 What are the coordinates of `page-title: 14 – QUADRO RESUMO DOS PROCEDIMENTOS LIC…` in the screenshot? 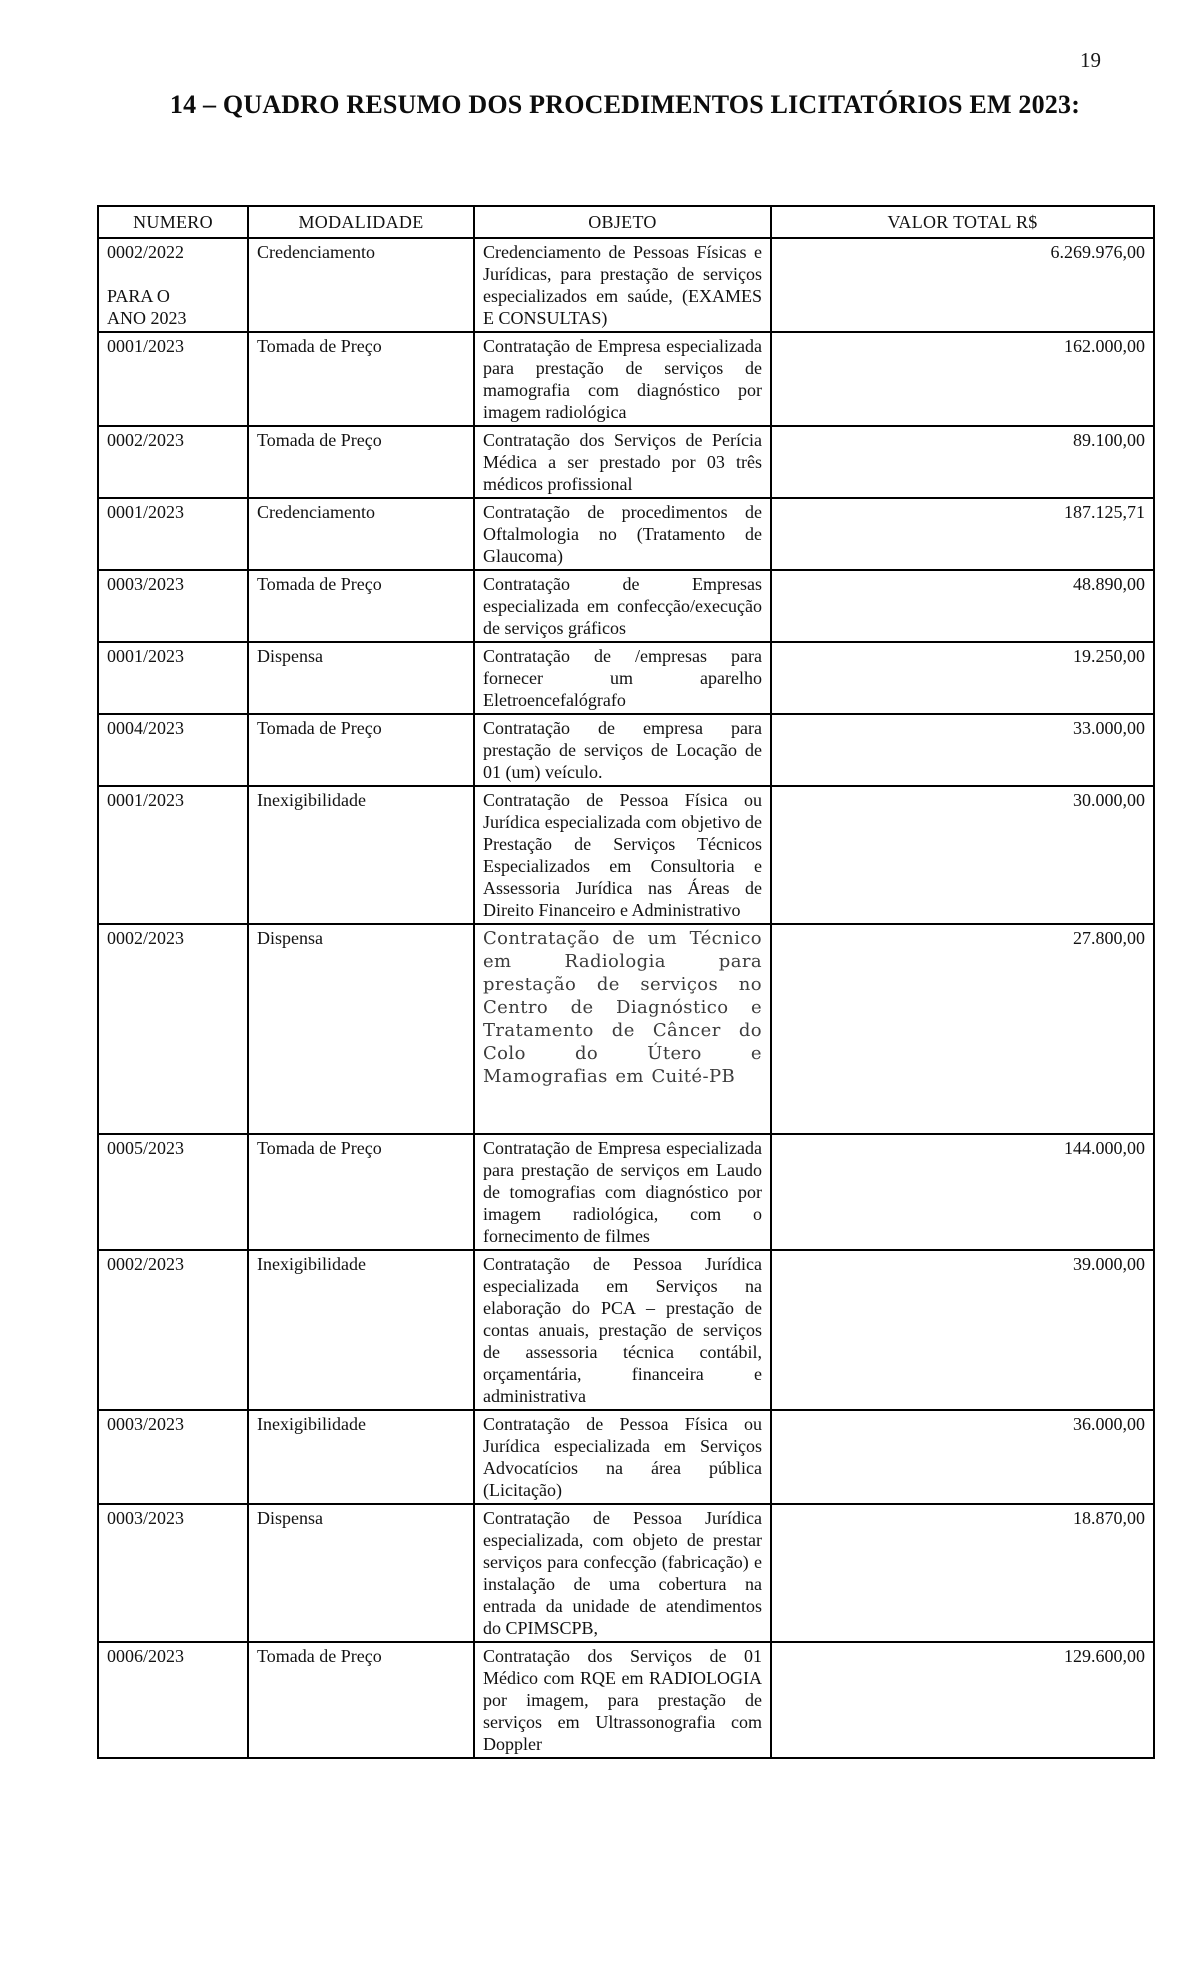 It's located at (625, 104).